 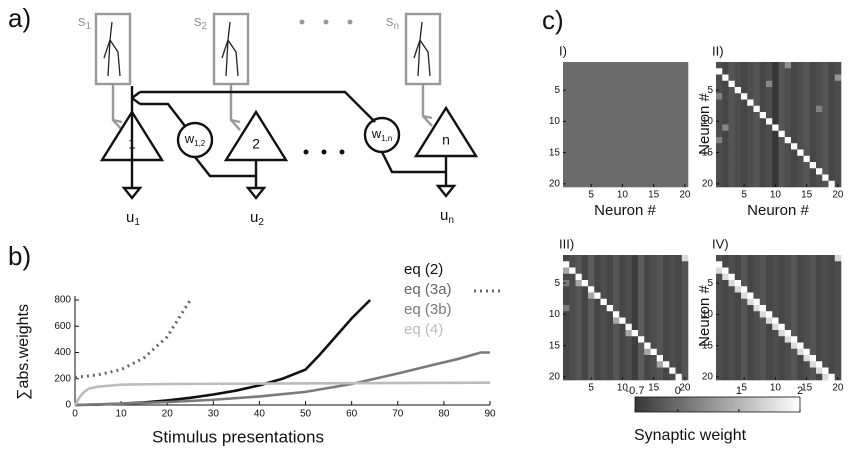 What do you see at coordinates (708, 314) in the screenshot?
I see `y-tick-label: 10` at bounding box center [708, 314].